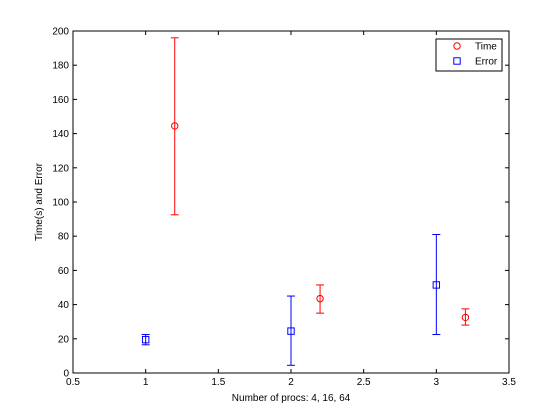  What do you see at coordinates (457, 61) in the screenshot?
I see `legend-marker-error` at bounding box center [457, 61].